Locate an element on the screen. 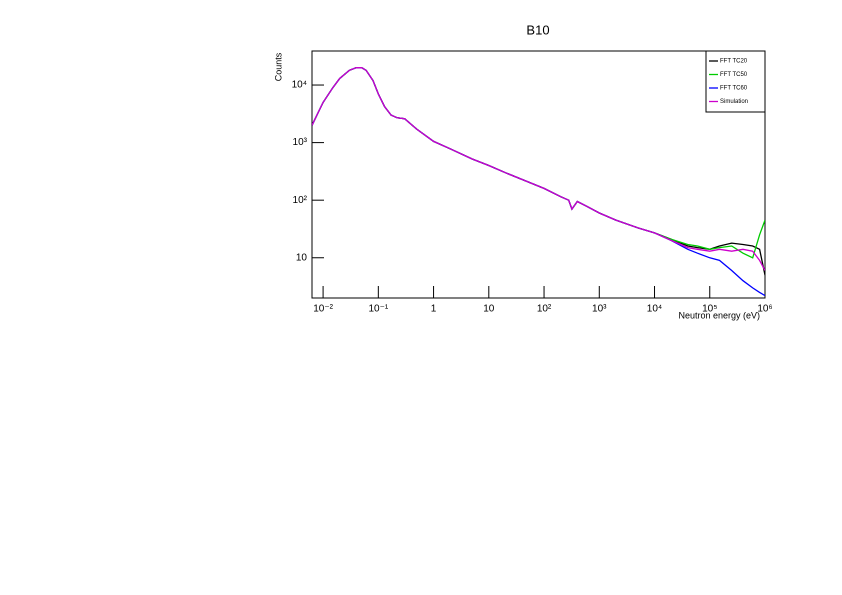 Image resolution: width=842 pixels, height=595 pixels. y-tick-label: 10⁴ is located at coordinates (299, 85).